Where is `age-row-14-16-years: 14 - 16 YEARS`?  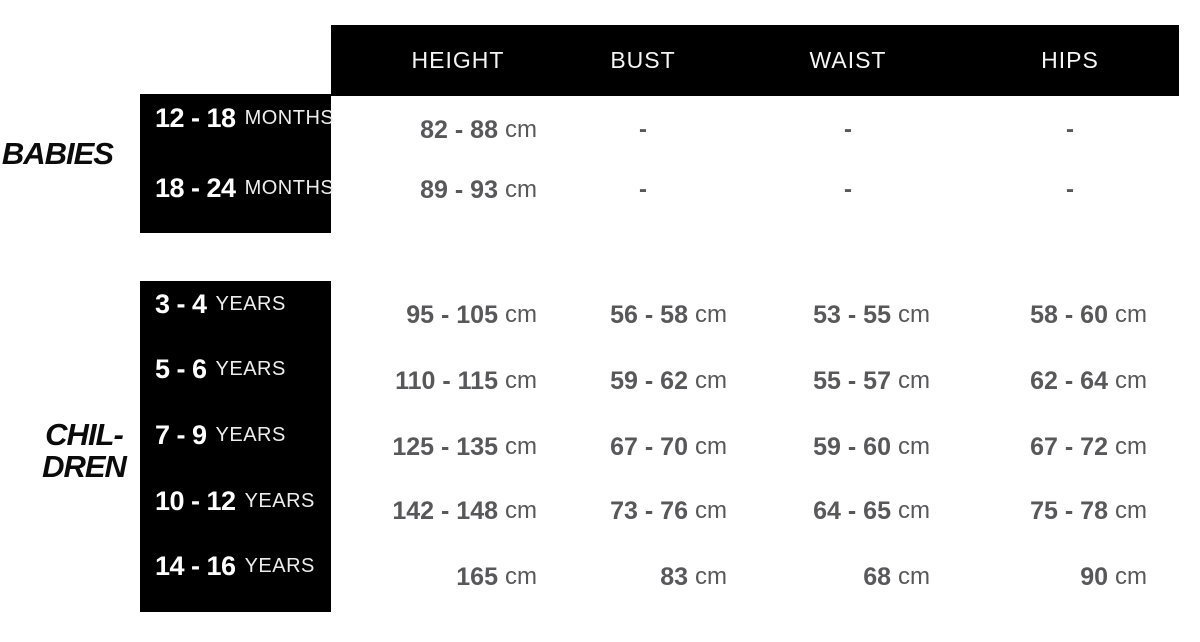 age-row-14-16-years: 14 - 16 YEARS is located at coordinates (242, 566).